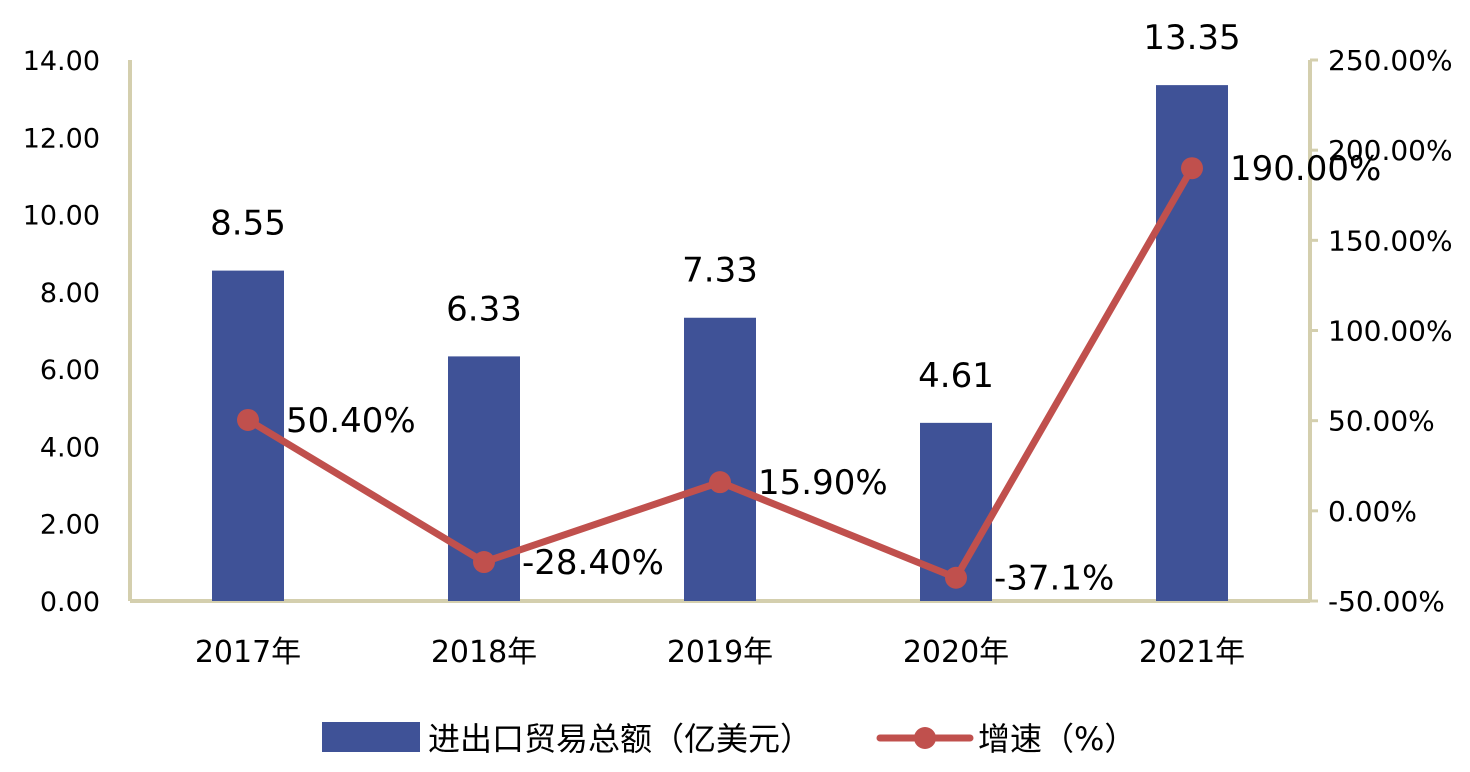 The image size is (1470, 772). Describe the element at coordinates (70, 370) in the screenshot. I see `y-left-tick-label: 6.00` at that location.